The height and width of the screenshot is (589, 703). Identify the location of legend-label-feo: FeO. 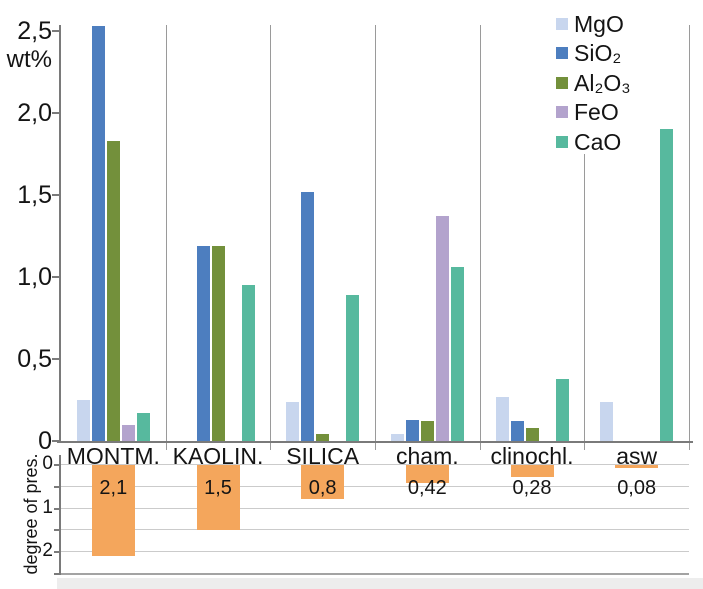
(596, 112).